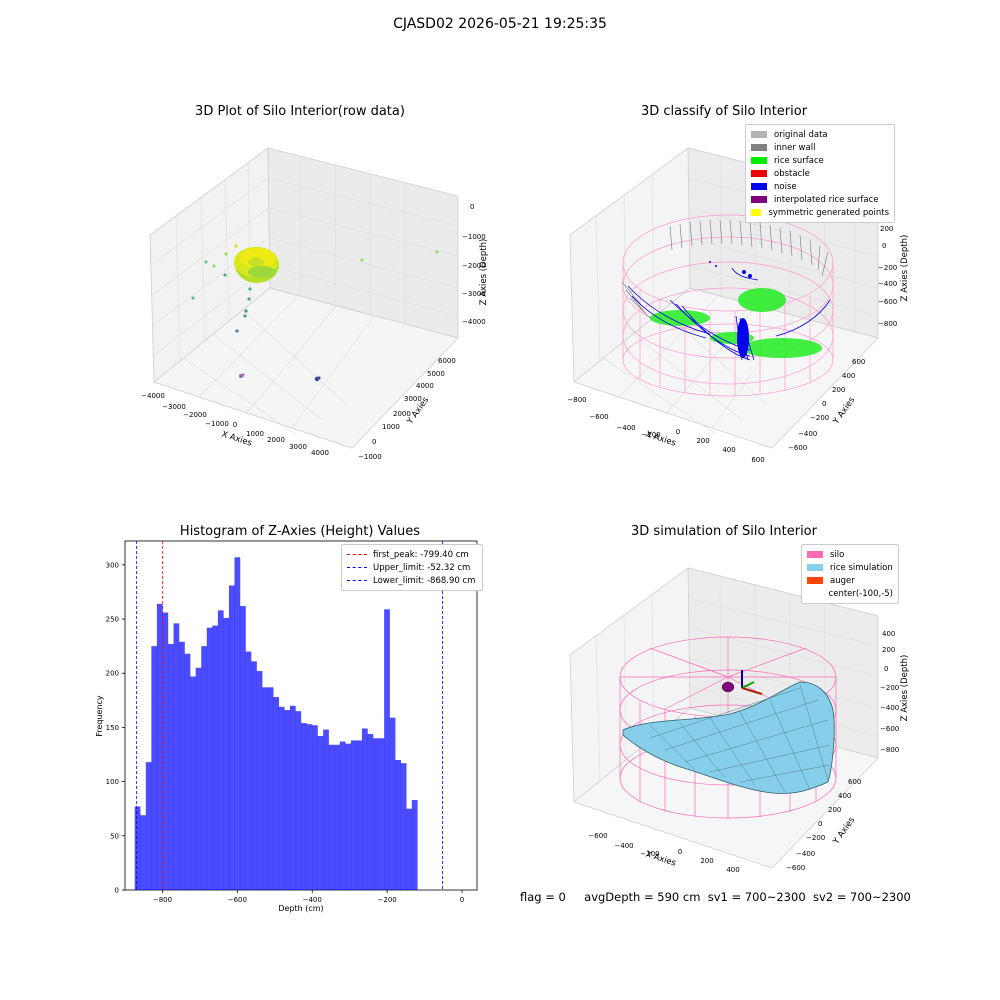 This screenshot has height=1000, width=1000. I want to click on sim-z-ticks: 400 200 0 −200 −400 −600 −800, so click(889, 692).